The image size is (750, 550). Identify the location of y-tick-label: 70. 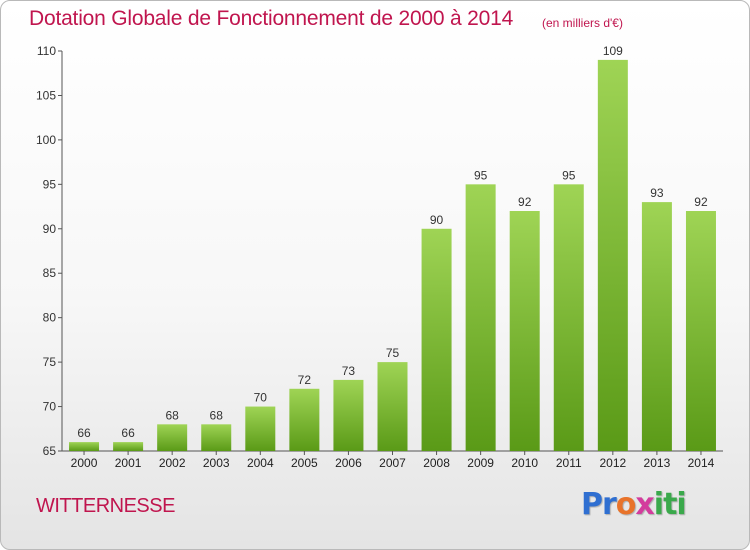
(50, 407).